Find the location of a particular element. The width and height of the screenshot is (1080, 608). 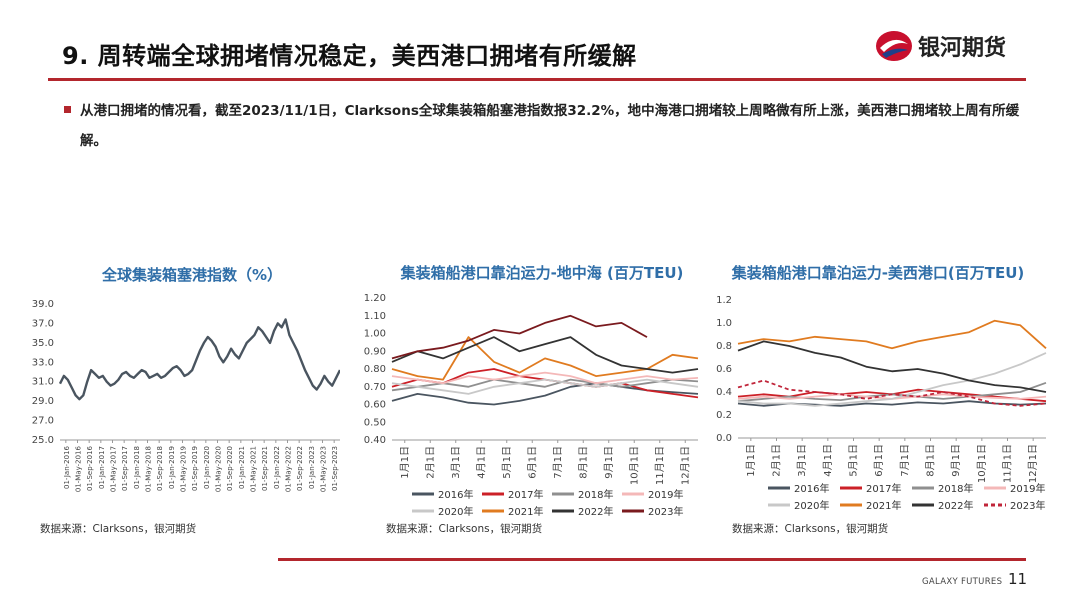

y-tick-label: 0.90 is located at coordinates (375, 351).